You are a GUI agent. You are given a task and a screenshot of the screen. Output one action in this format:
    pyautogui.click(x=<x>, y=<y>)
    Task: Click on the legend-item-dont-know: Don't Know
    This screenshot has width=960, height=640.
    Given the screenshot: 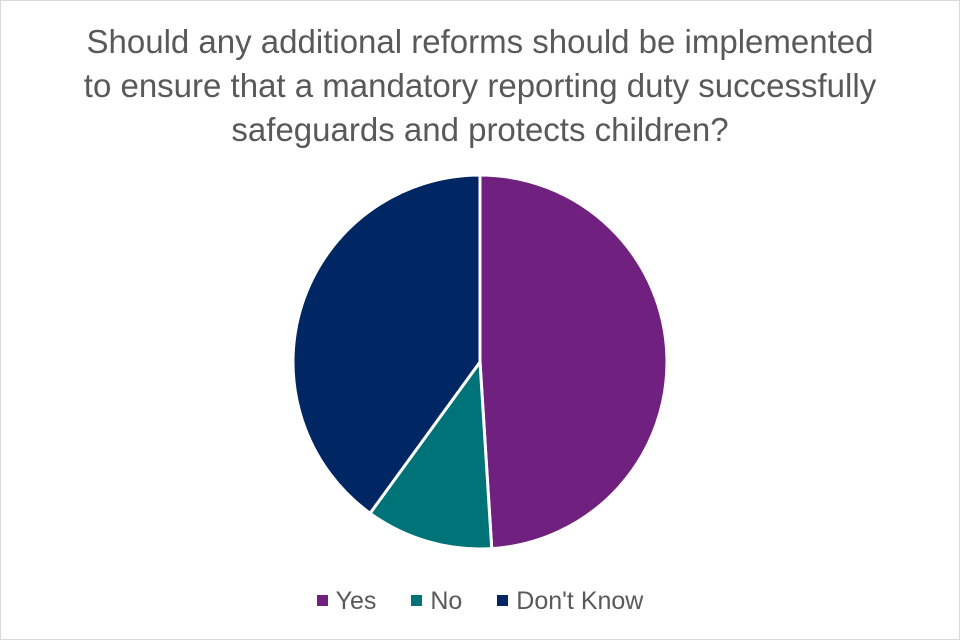 What is the action you would take?
    pyautogui.click(x=570, y=601)
    